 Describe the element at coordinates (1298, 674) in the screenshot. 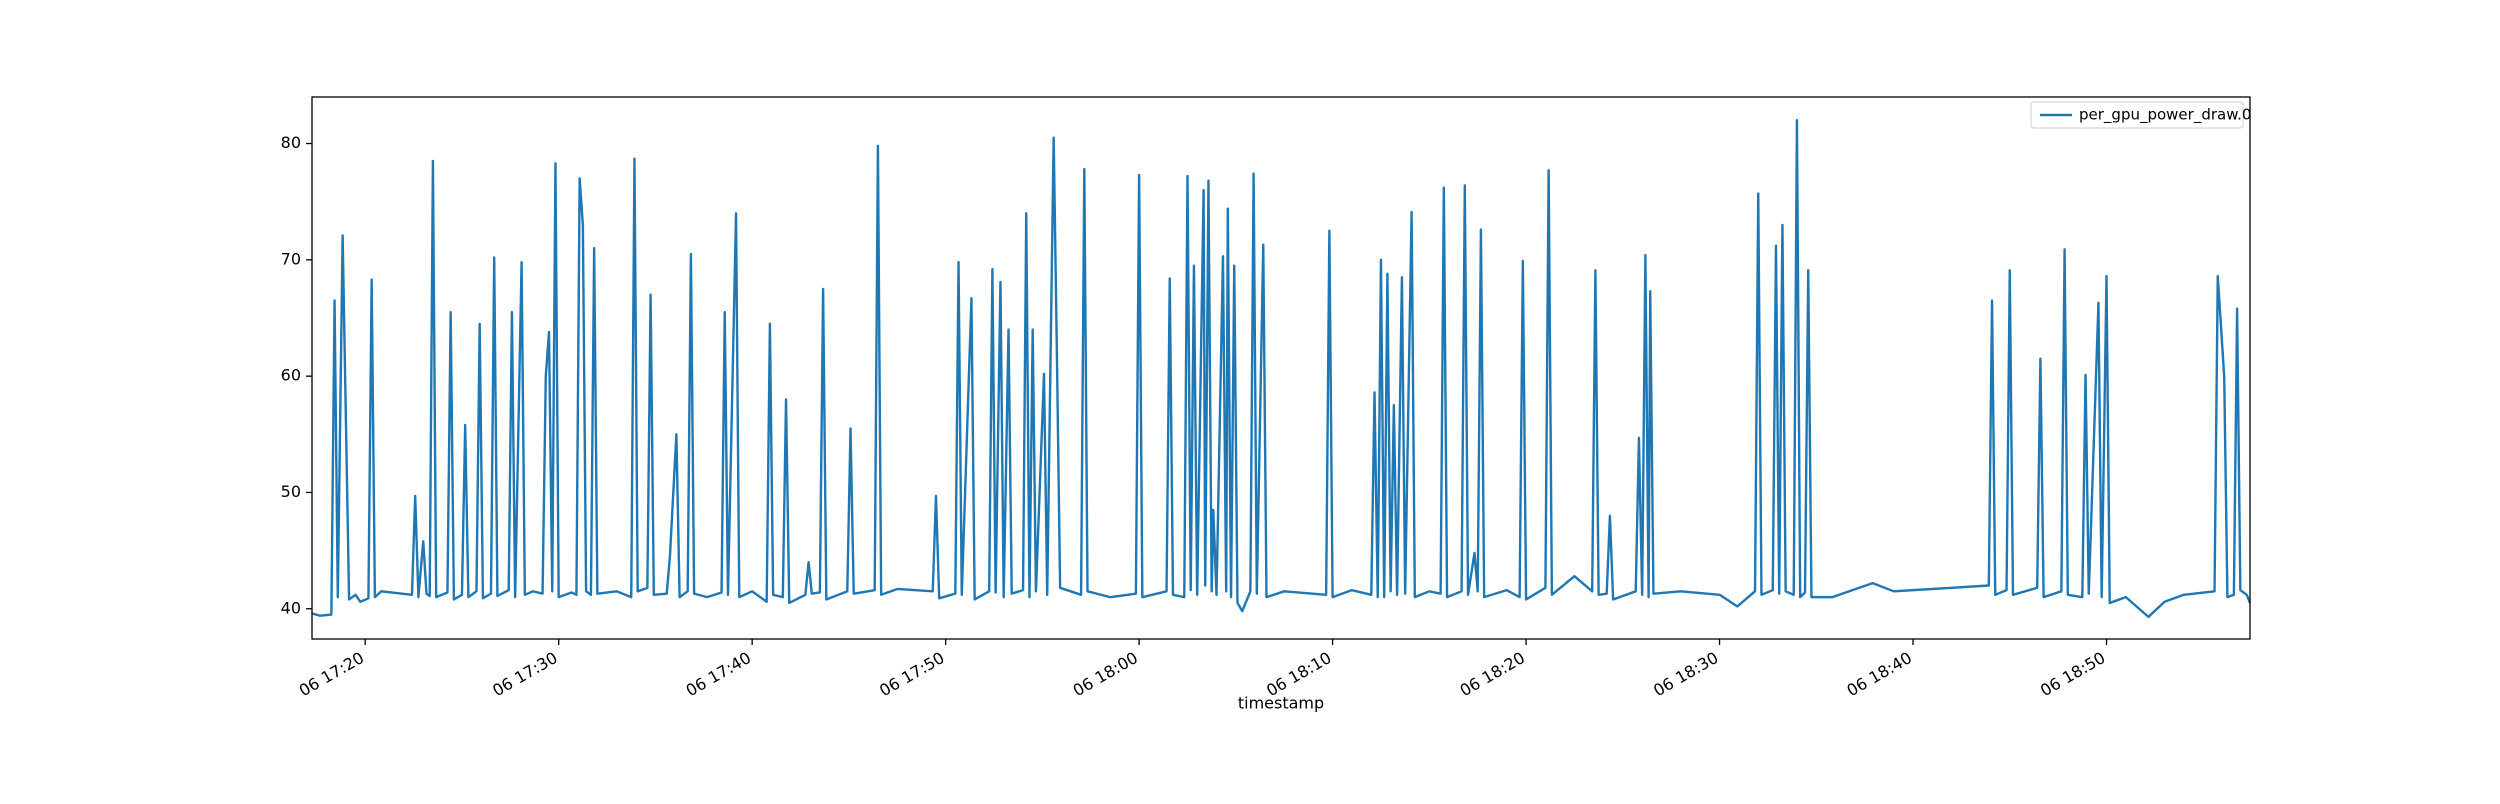

I see `x-tick-label: 06 18:10` at that location.